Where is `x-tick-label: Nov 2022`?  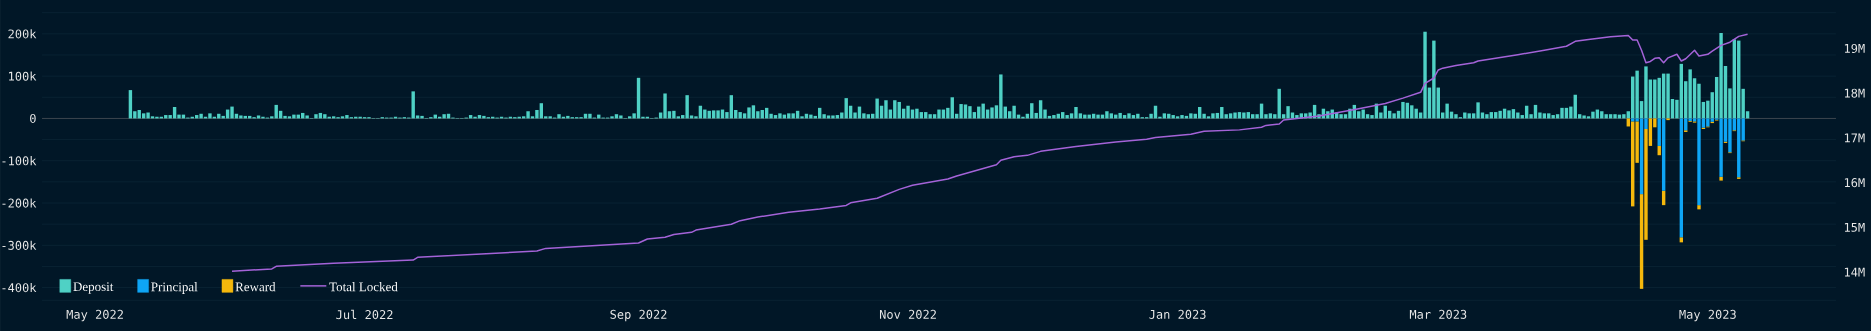 x-tick-label: Nov 2022 is located at coordinates (907, 314).